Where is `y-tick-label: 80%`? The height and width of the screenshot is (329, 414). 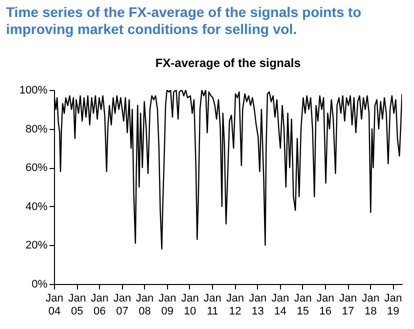
y-tick-label: 80% is located at coordinates (36, 129).